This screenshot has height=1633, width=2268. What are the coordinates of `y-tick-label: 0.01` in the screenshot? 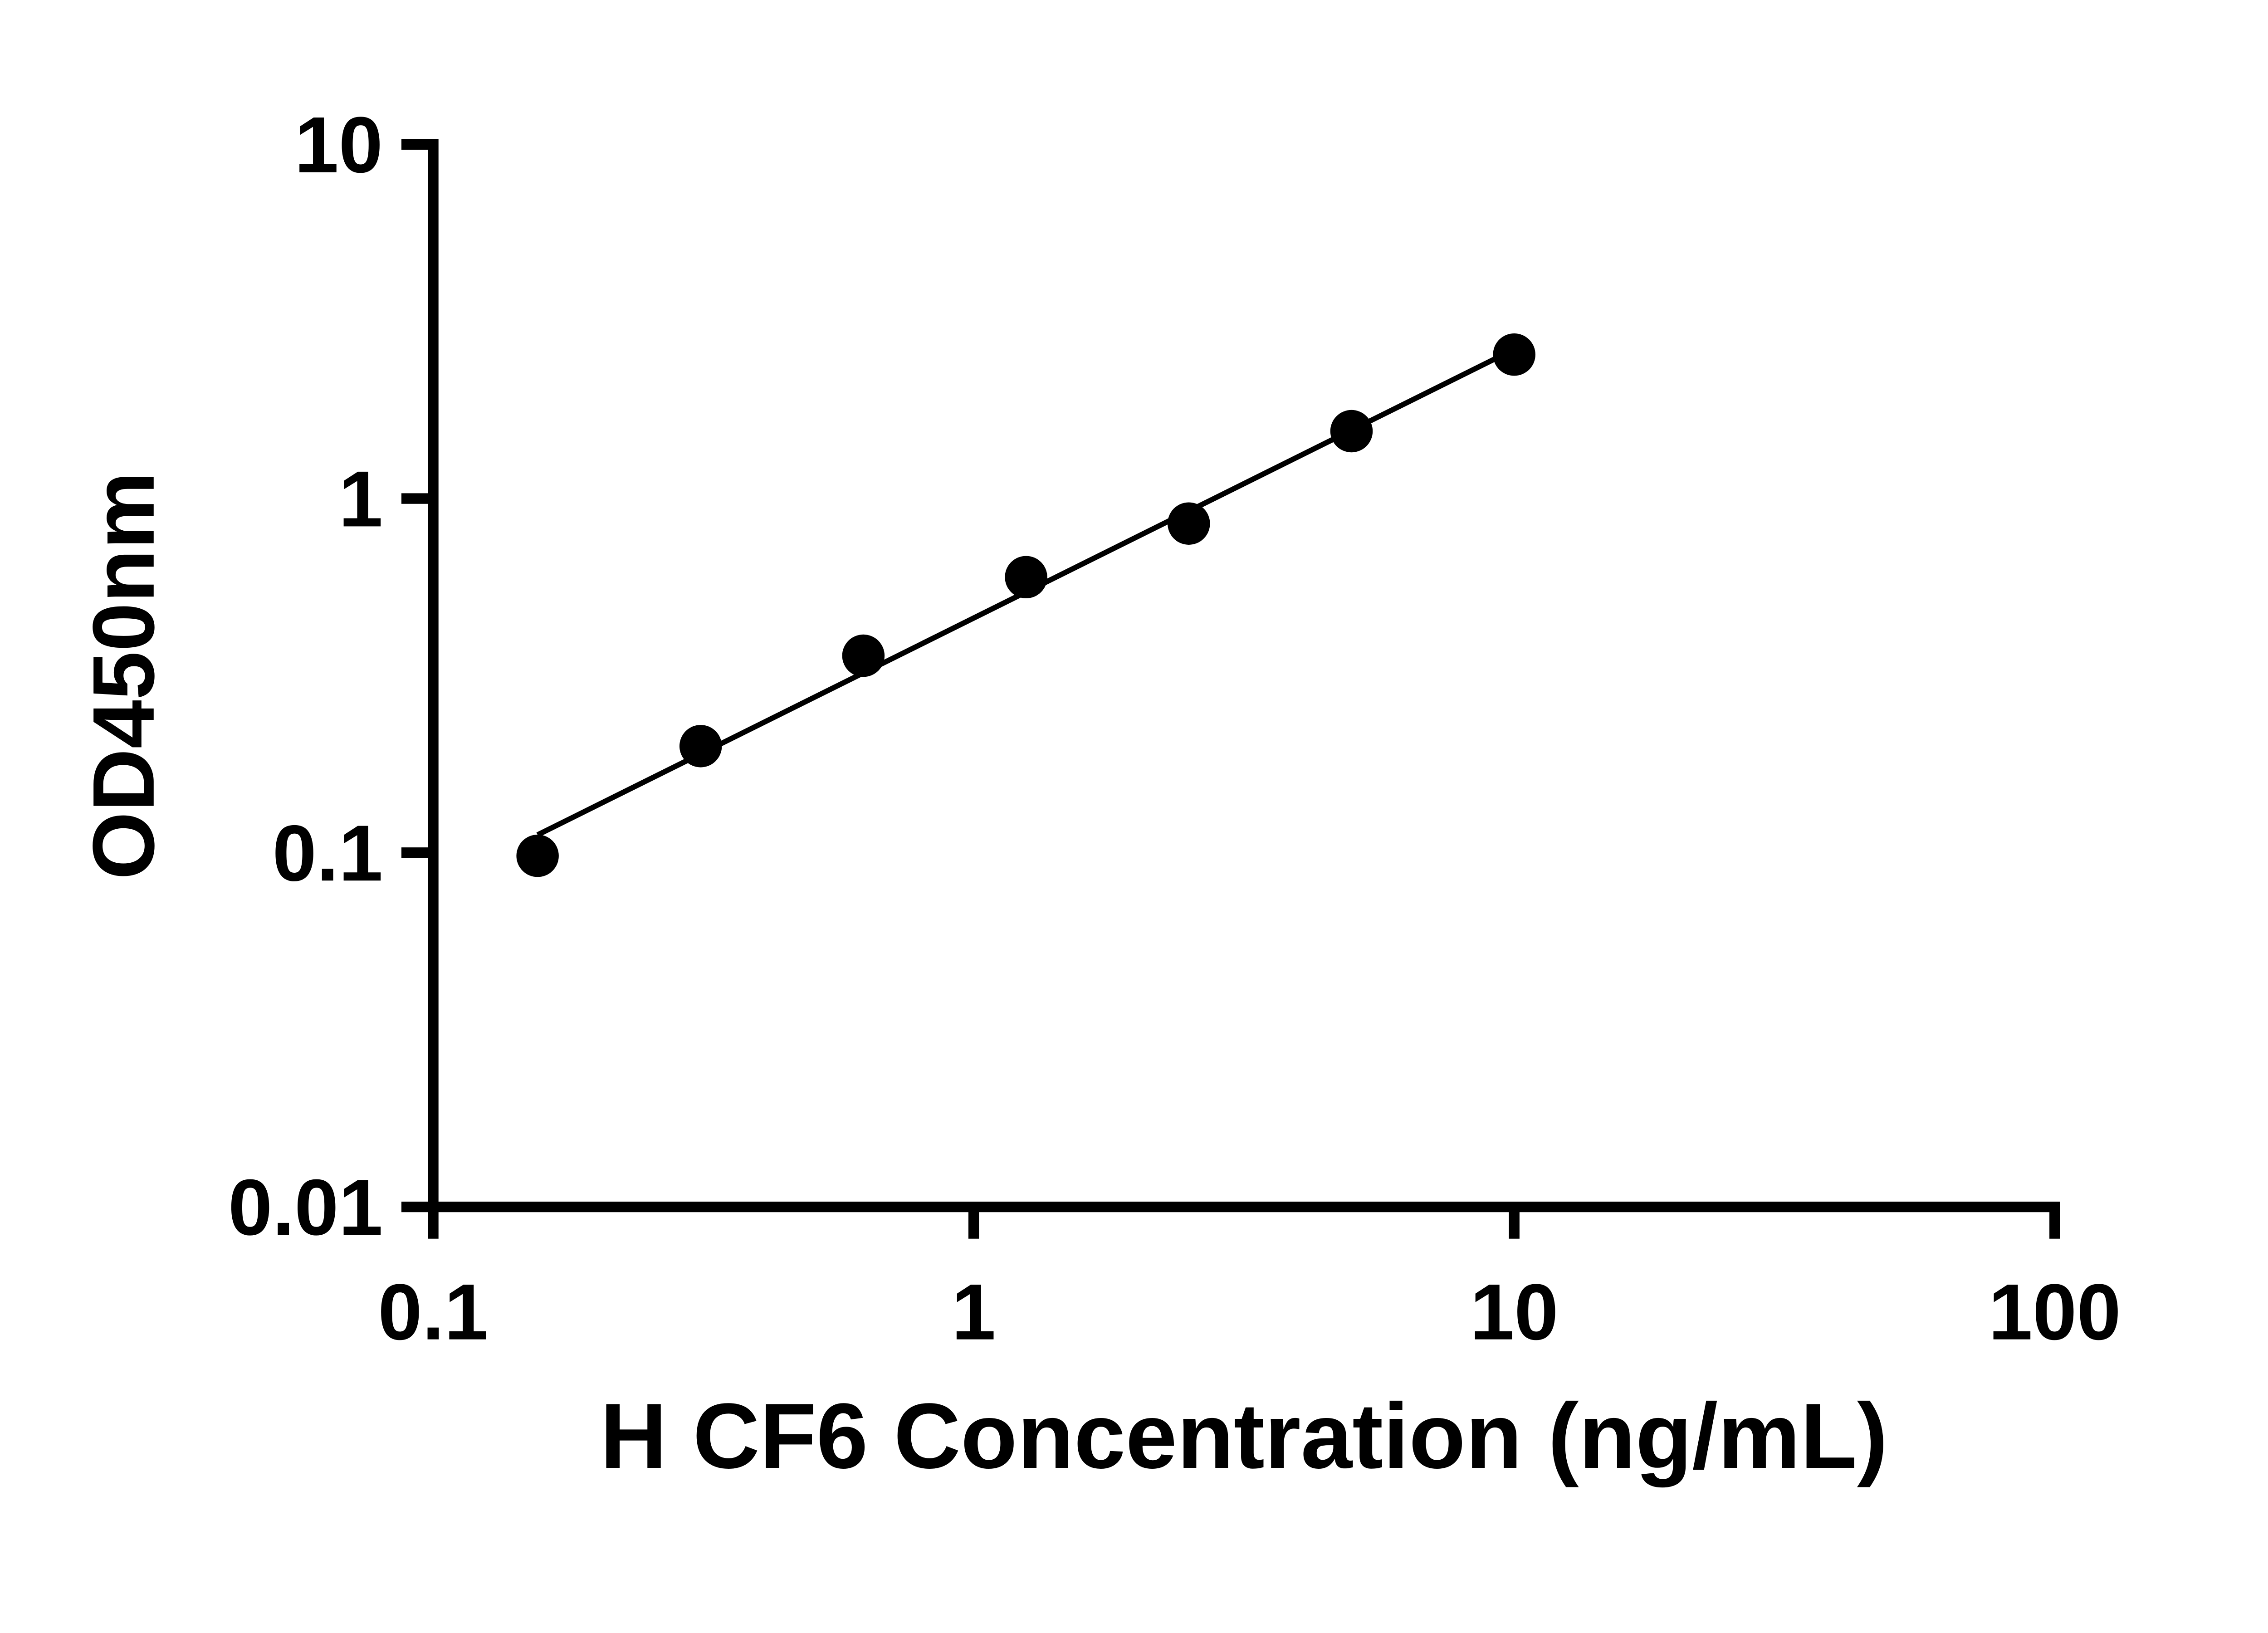 It's located at (305, 1207).